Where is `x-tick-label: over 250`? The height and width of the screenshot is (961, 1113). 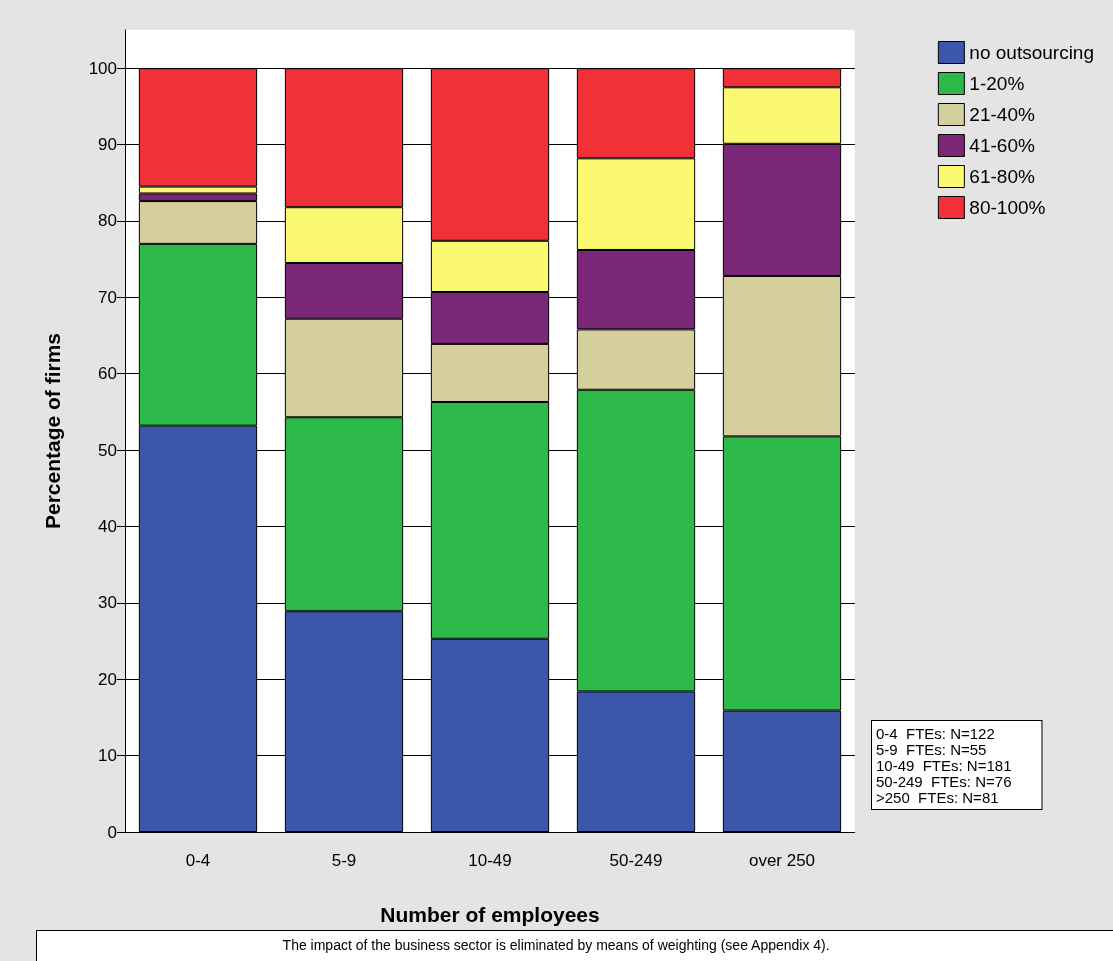
x-tick-label: over 250 is located at coordinates (782, 860).